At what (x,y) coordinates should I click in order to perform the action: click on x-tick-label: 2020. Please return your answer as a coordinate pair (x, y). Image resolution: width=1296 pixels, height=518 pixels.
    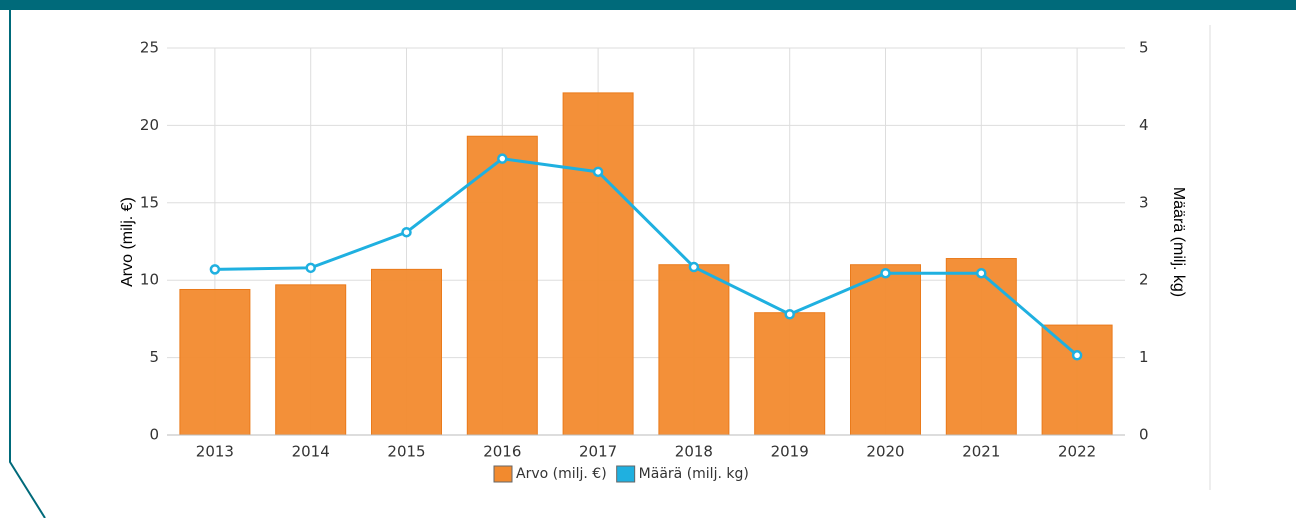
    Looking at the image, I should click on (885, 452).